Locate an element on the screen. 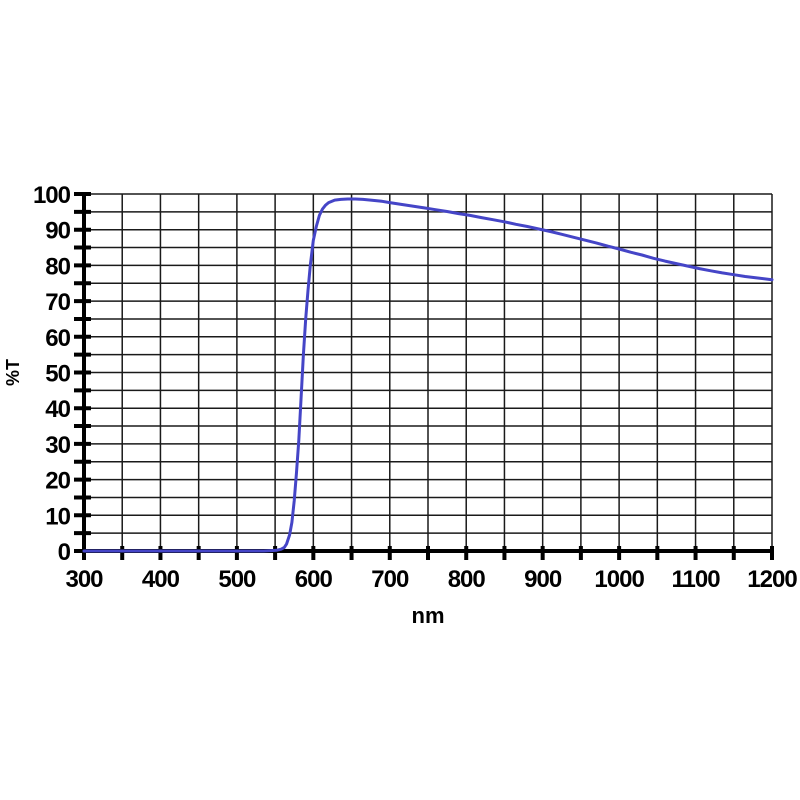 This screenshot has height=800, width=800. x-tick-label: 400 is located at coordinates (161, 579).